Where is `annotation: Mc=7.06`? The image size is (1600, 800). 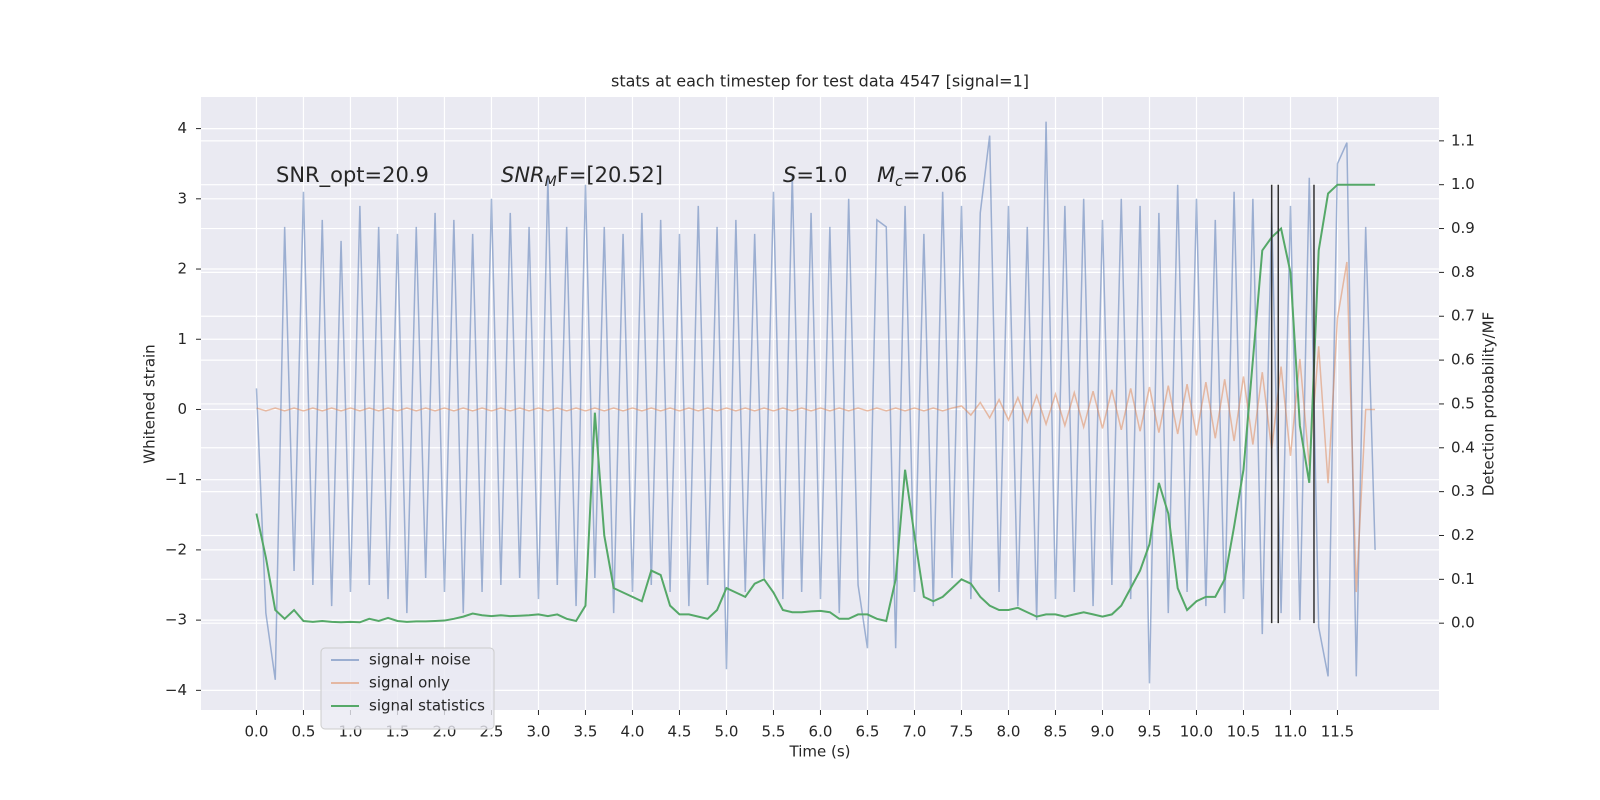
annotation: Mc=7.06 is located at coordinates (922, 176).